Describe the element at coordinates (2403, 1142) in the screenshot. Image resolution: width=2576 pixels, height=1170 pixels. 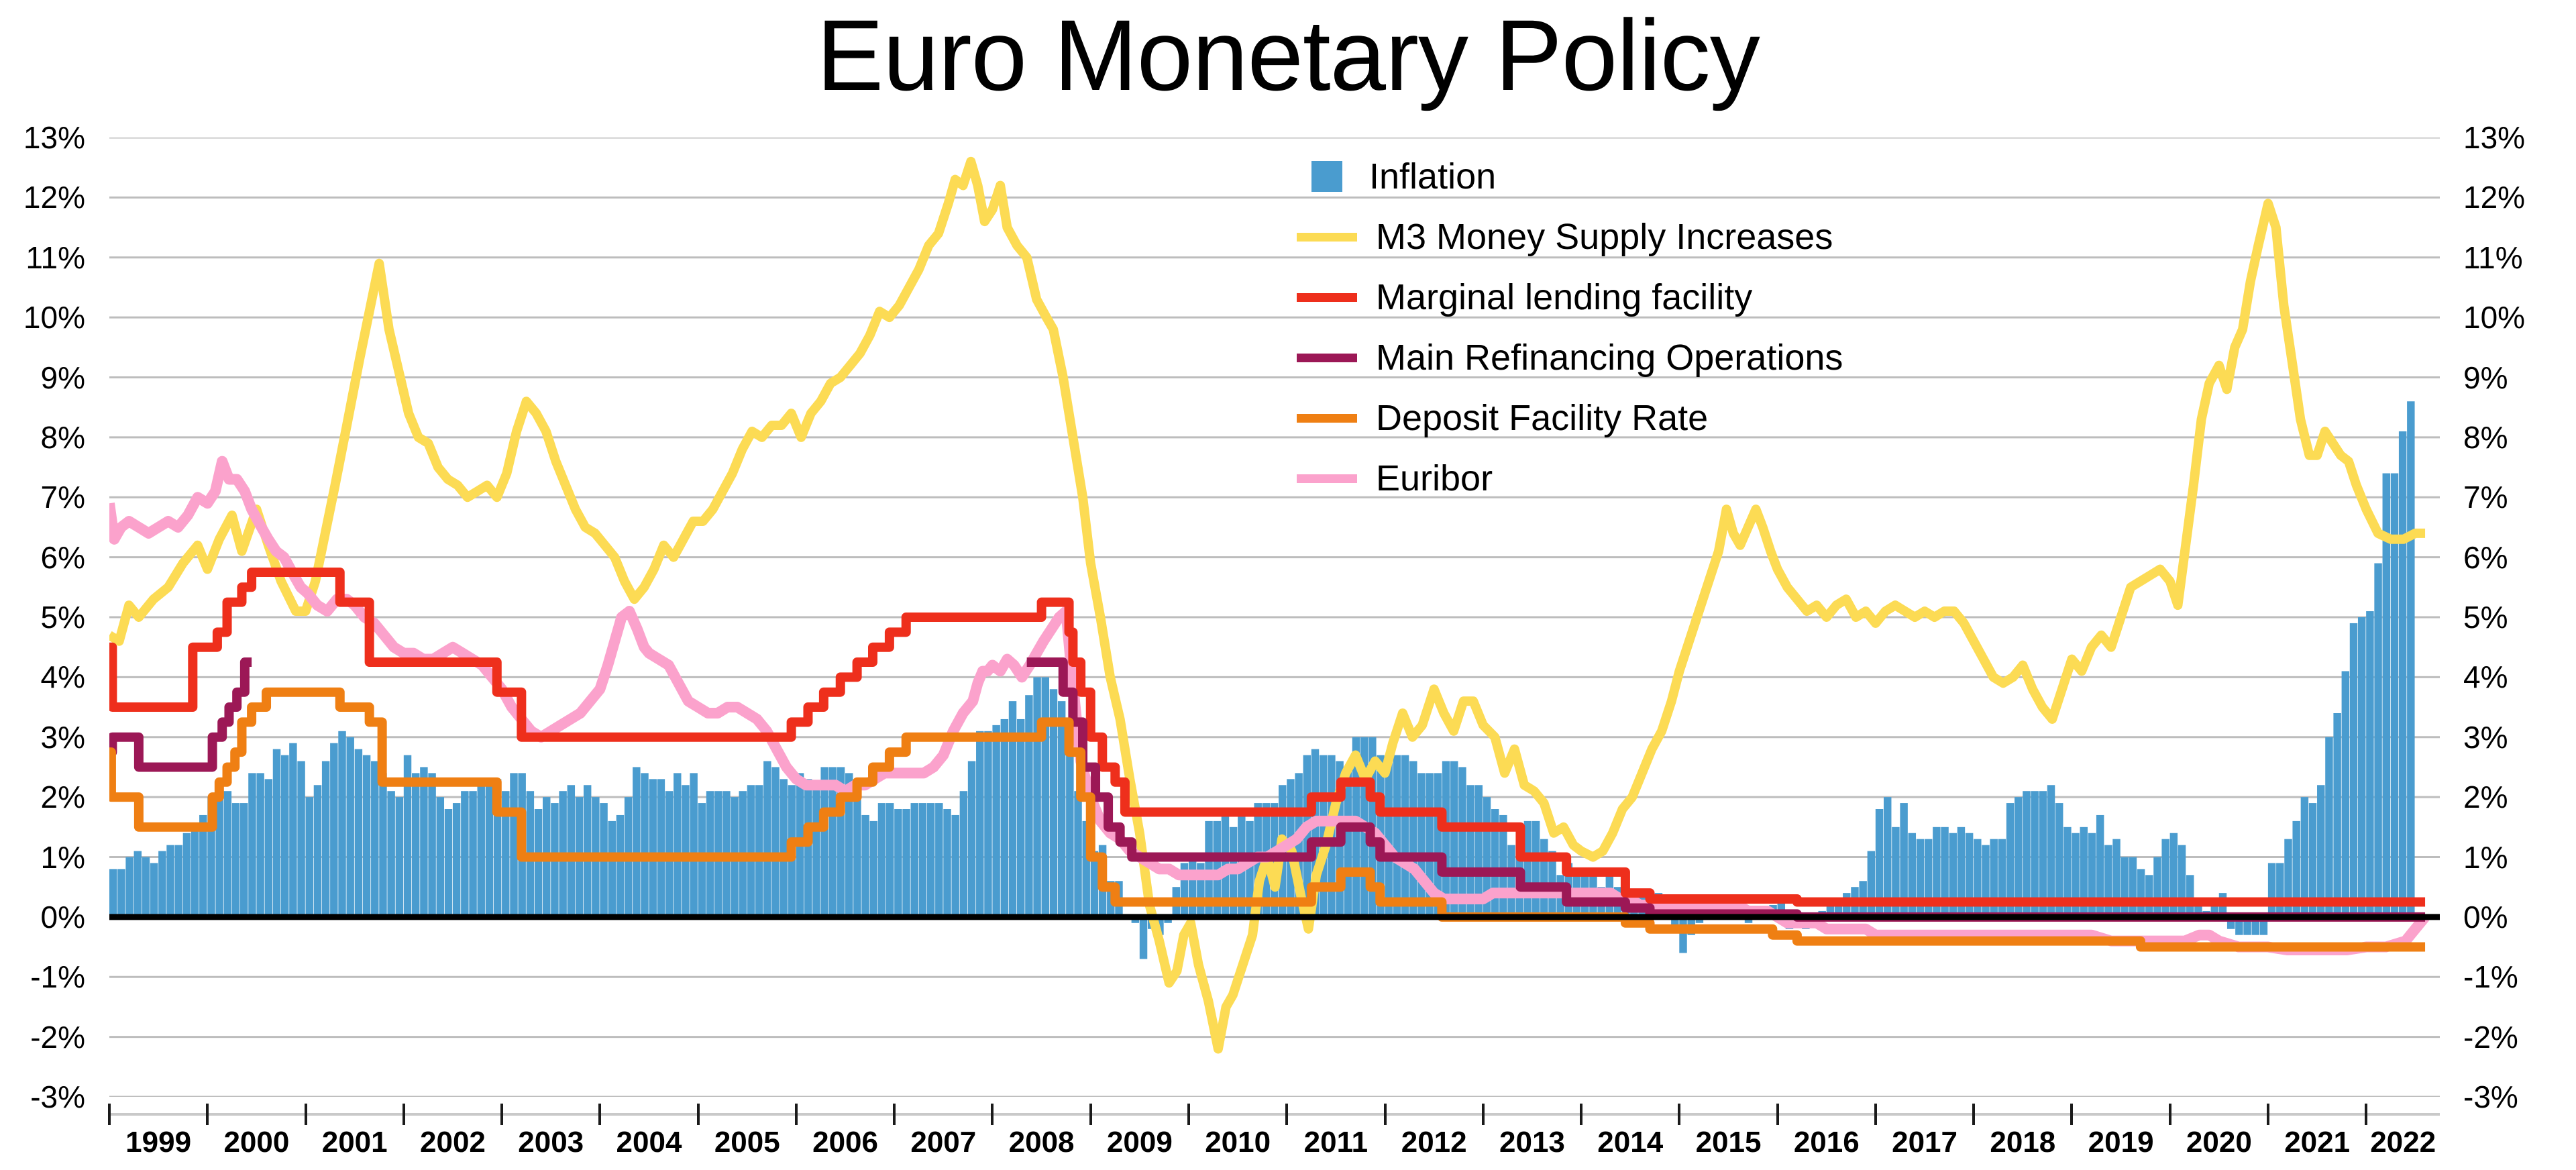
I see `x-axis-tick-label: 2022` at that location.